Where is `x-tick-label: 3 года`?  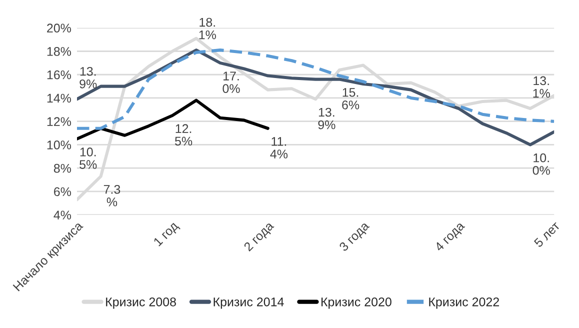 x-tick-label: 3 года is located at coordinates (355, 237).